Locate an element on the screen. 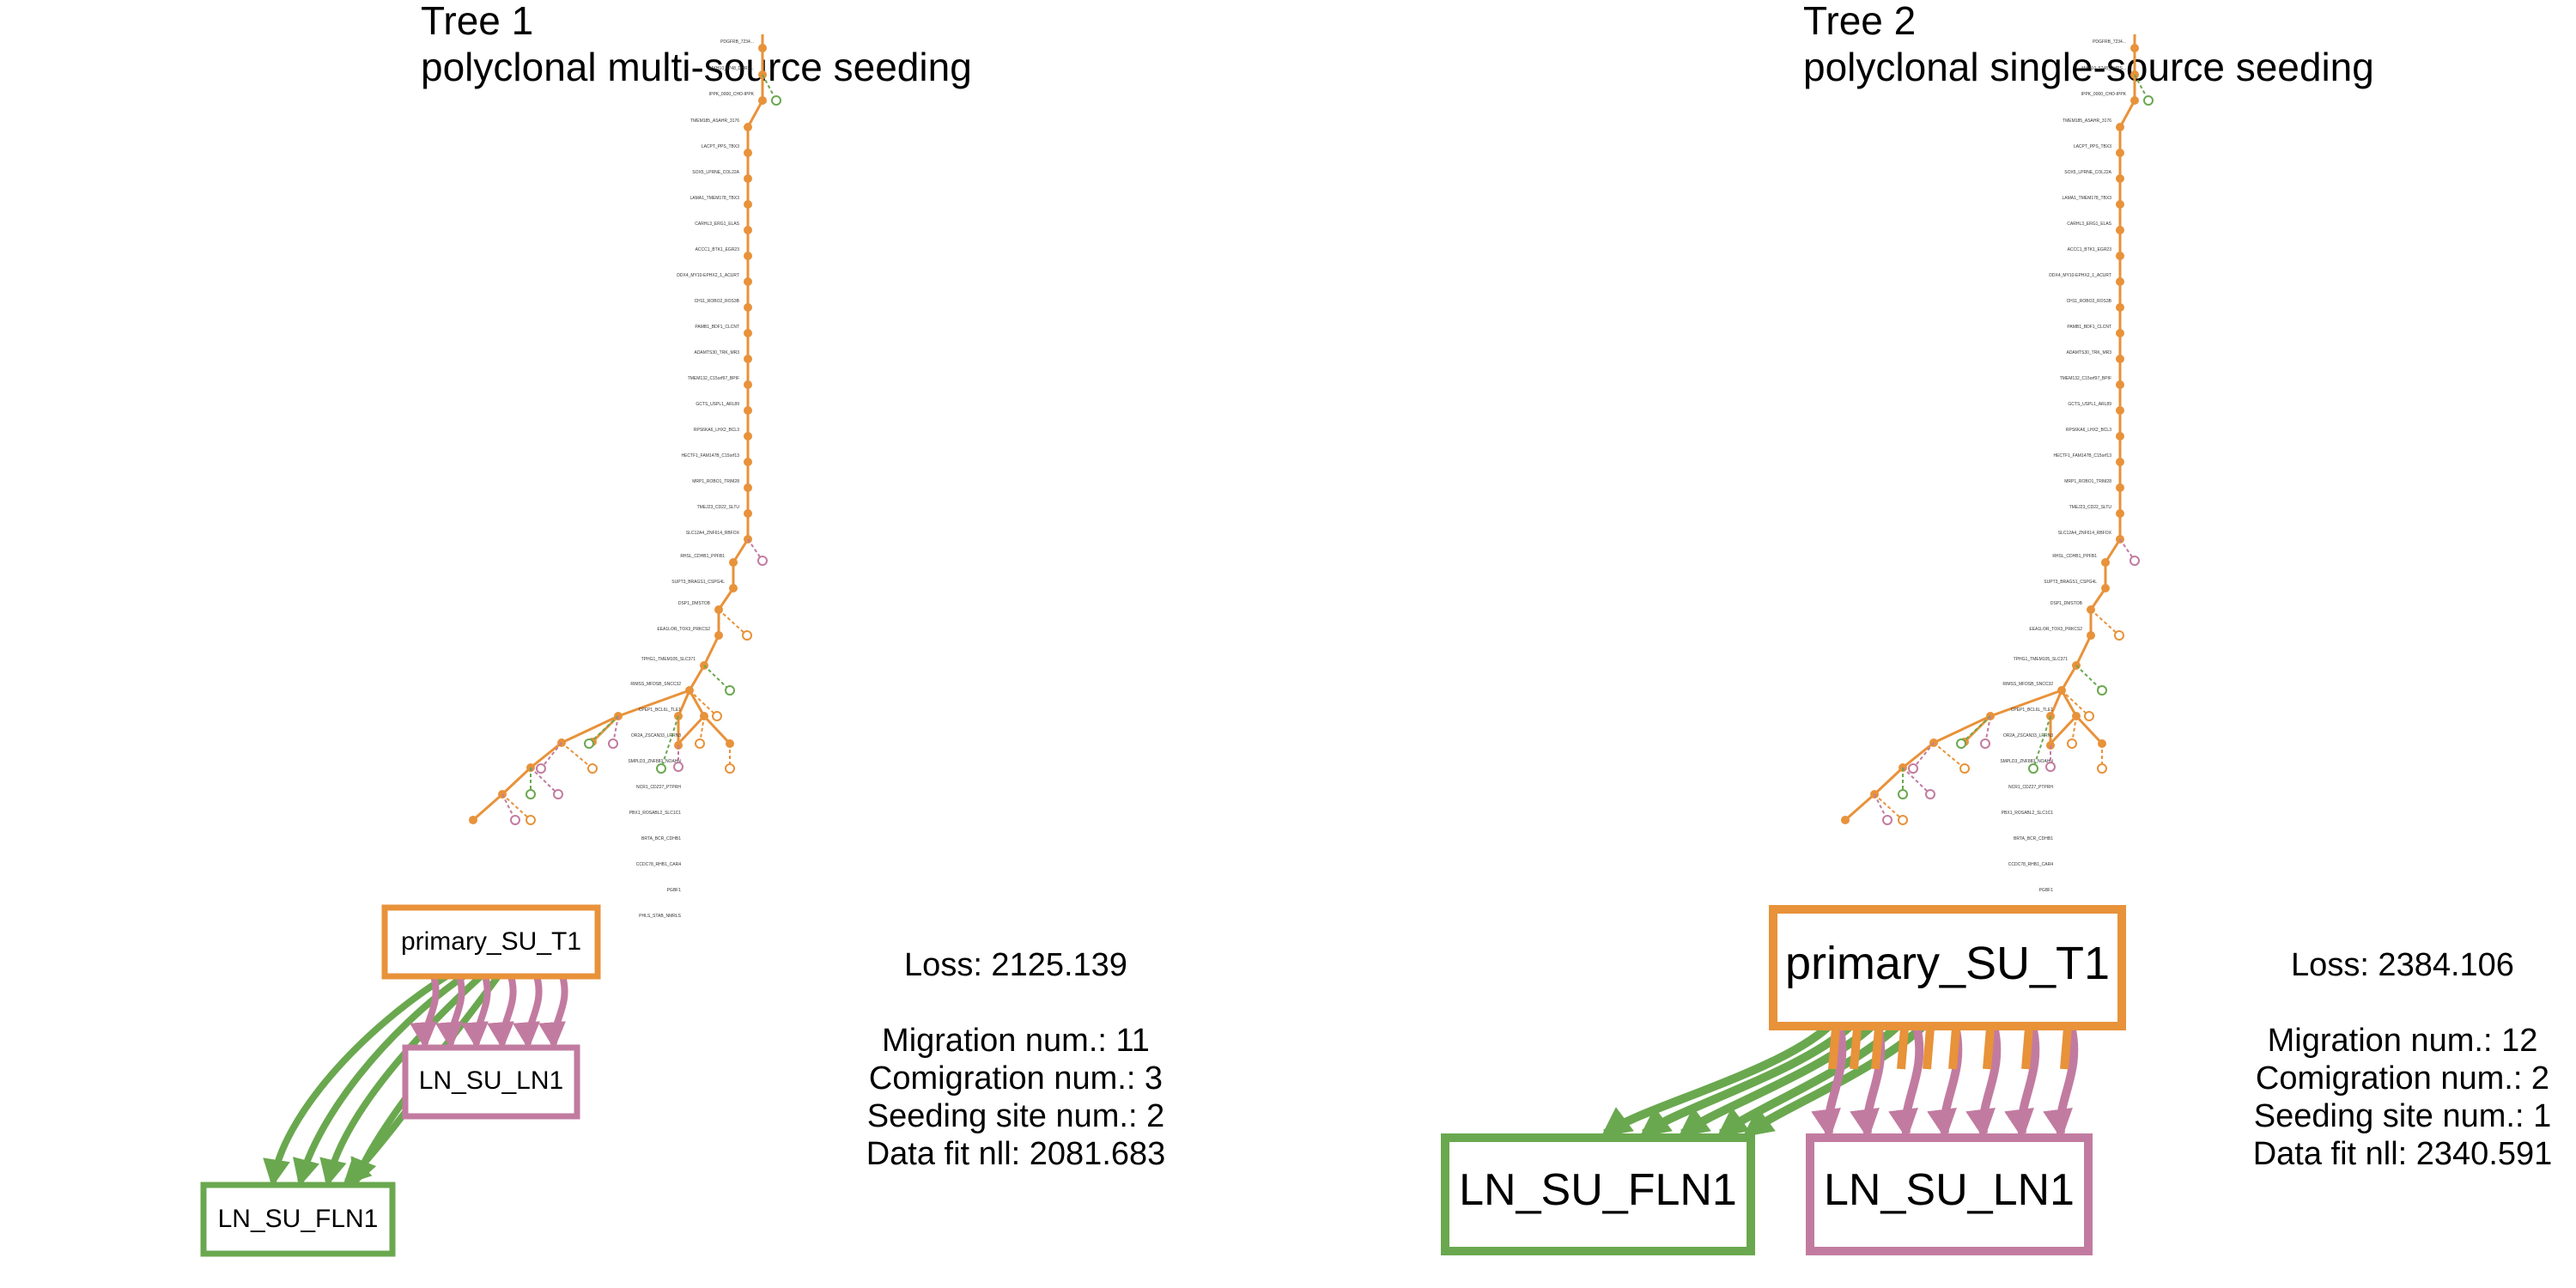  tree-node-label: SMPLD3_ZNF883_NOAHN is located at coordinates (654, 761).